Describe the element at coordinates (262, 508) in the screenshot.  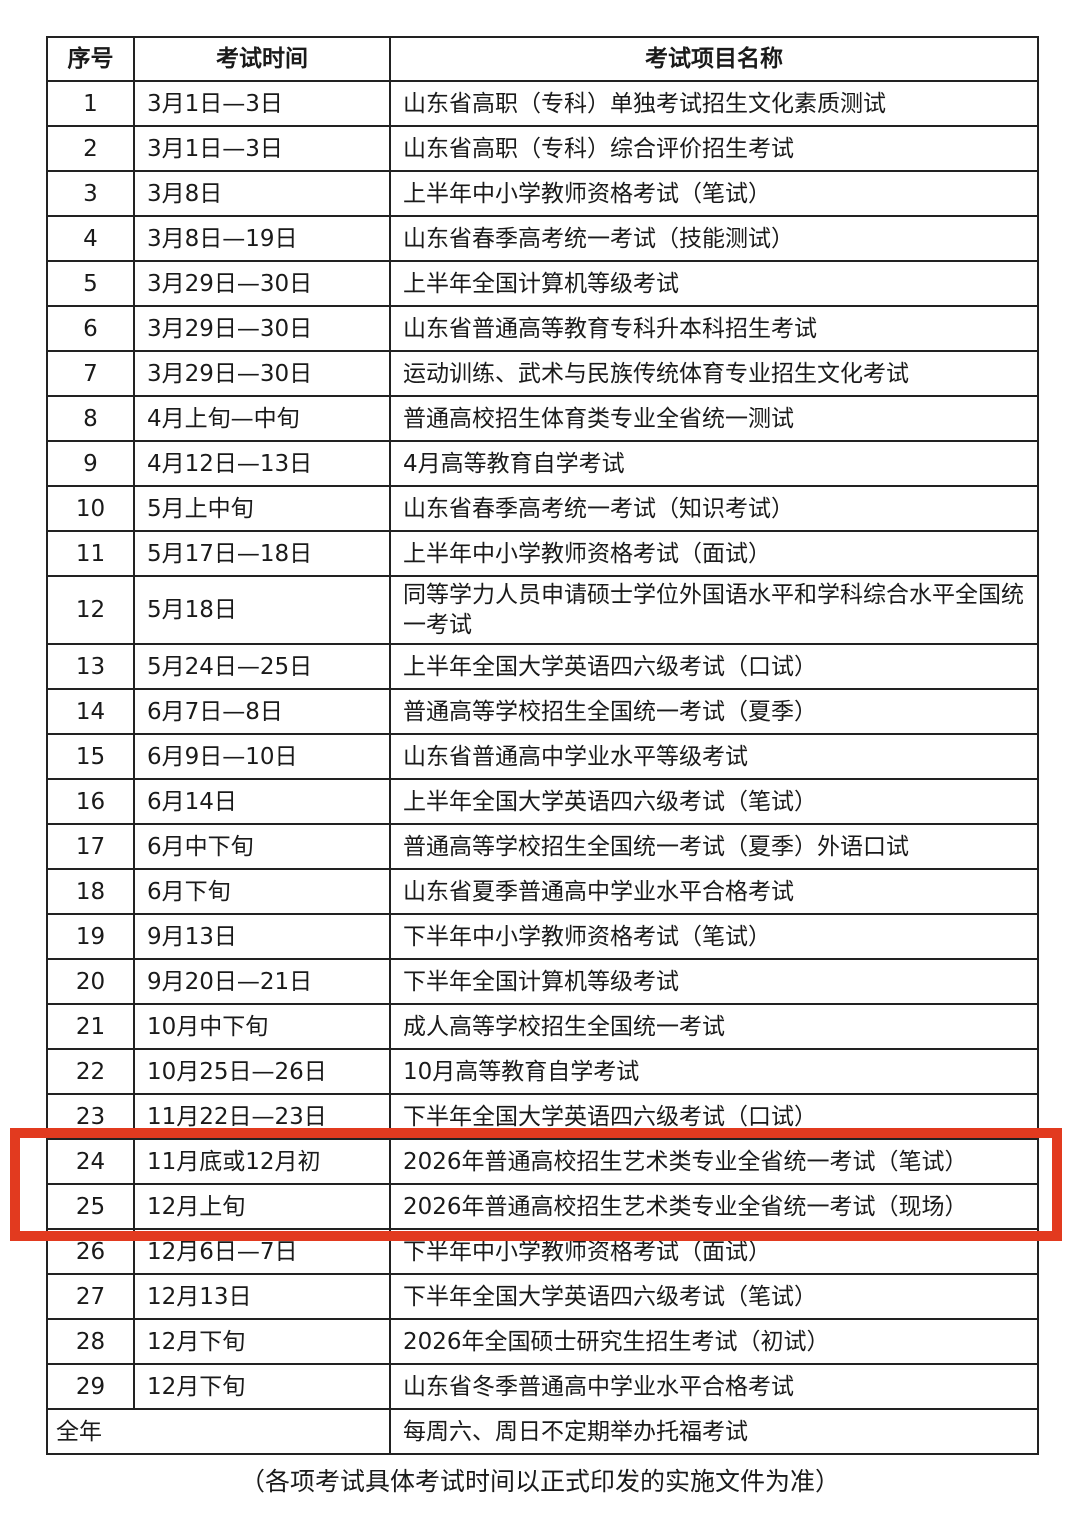
I see `cell-time: 5月上中旬` at that location.